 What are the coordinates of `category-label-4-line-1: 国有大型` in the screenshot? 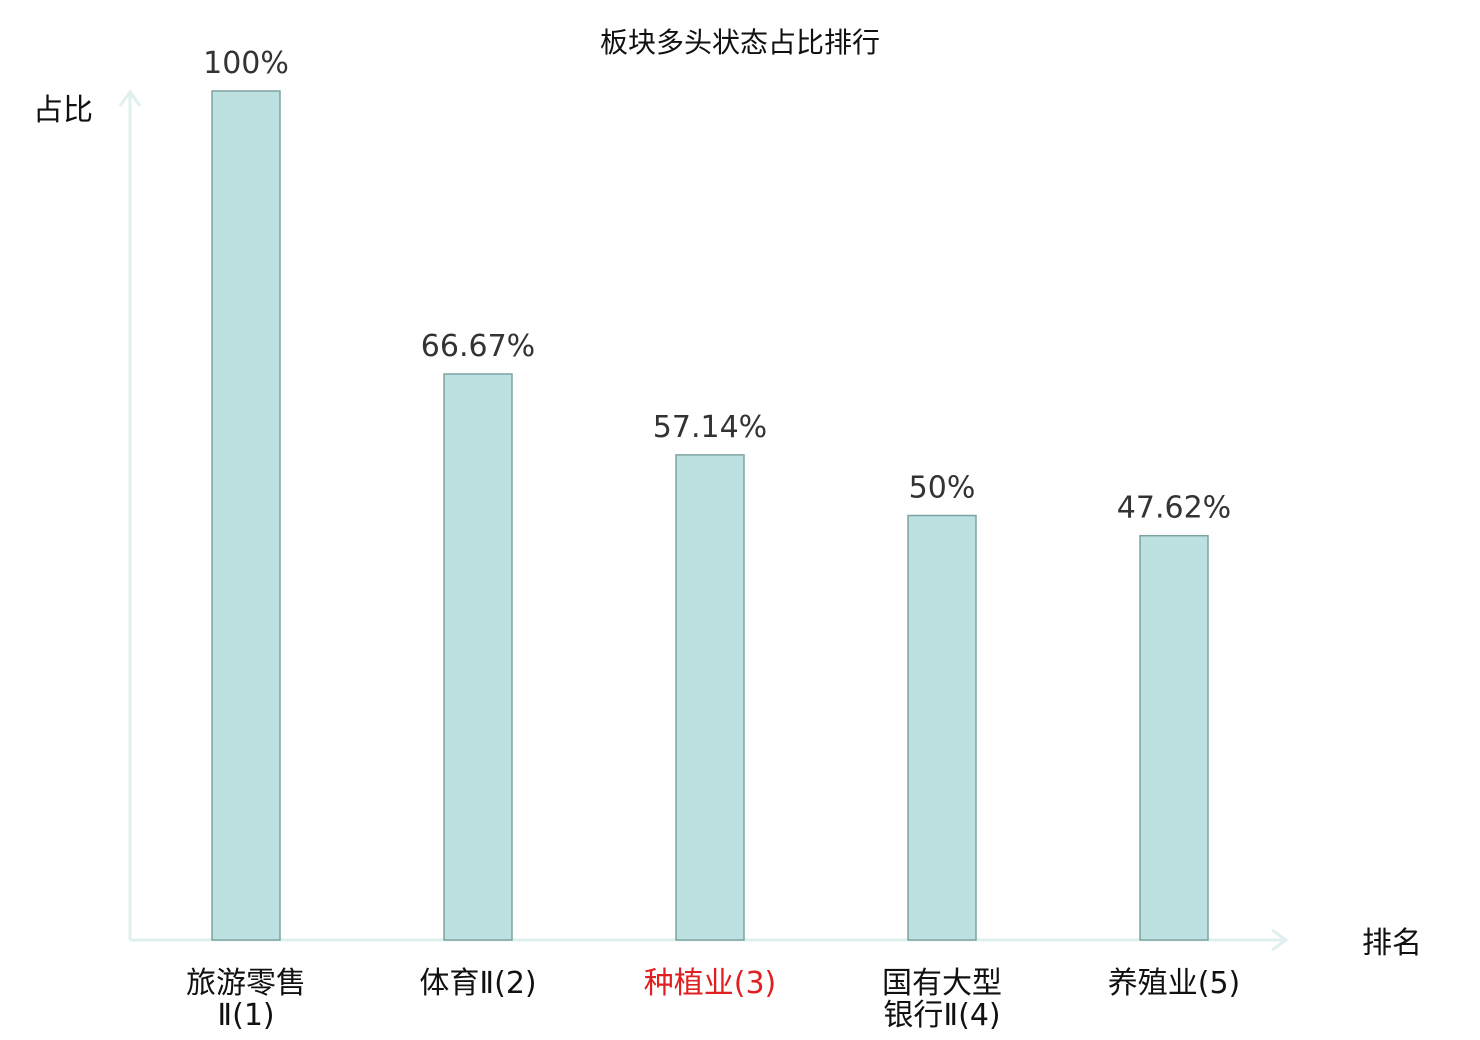 It's located at (942, 983).